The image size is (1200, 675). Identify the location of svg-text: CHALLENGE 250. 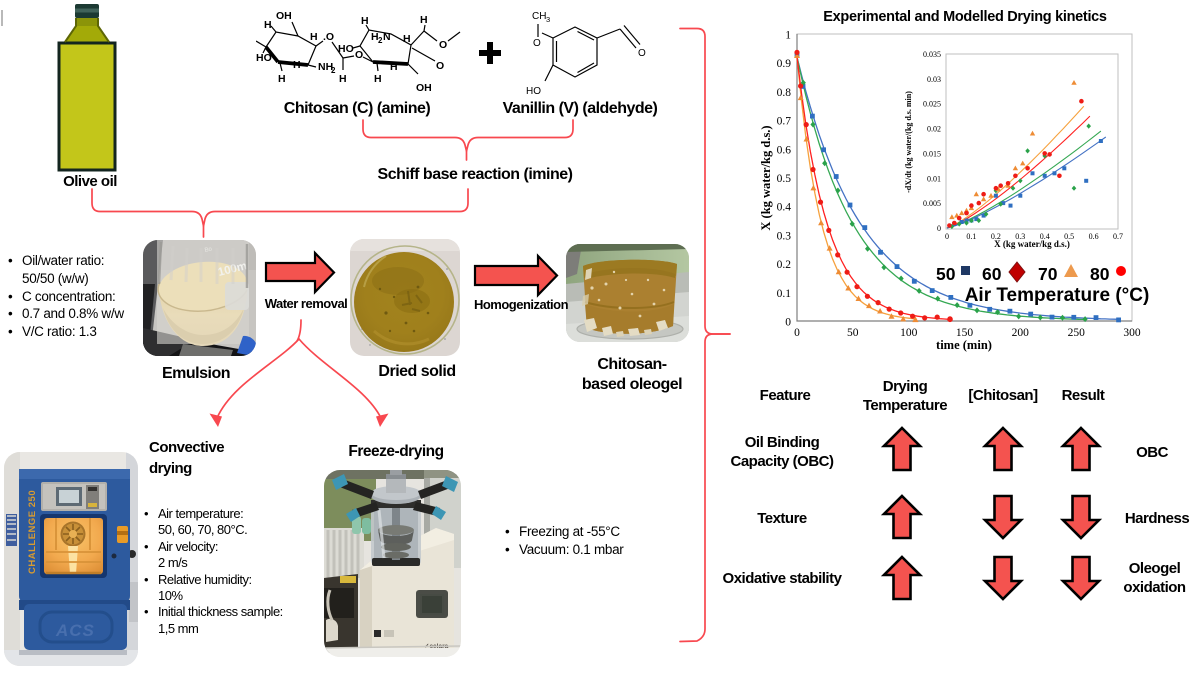
(32, 532).